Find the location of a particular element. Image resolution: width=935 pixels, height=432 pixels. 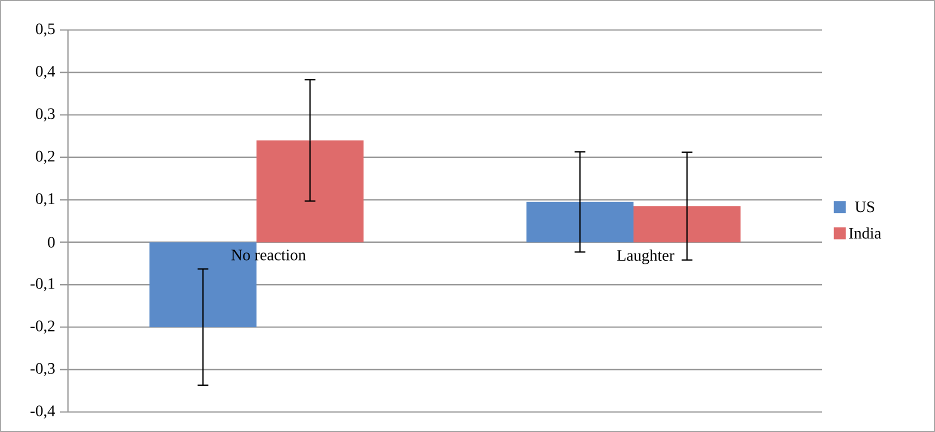

y-tick-label: -0,2 is located at coordinates (42, 327).